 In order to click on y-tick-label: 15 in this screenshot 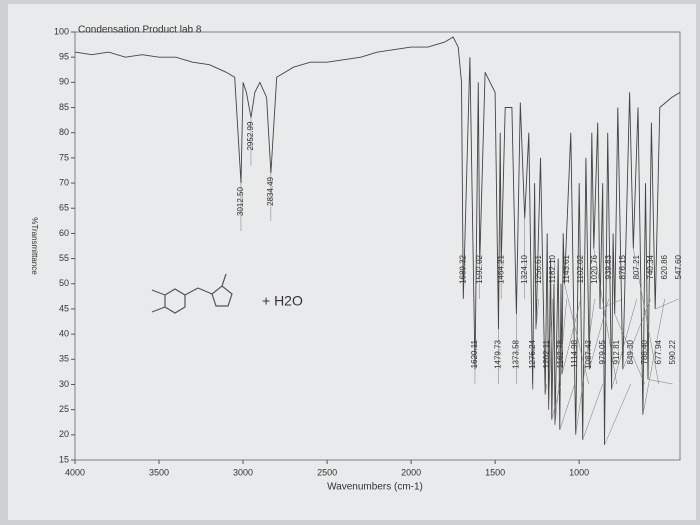, I will do `click(64, 459)`.